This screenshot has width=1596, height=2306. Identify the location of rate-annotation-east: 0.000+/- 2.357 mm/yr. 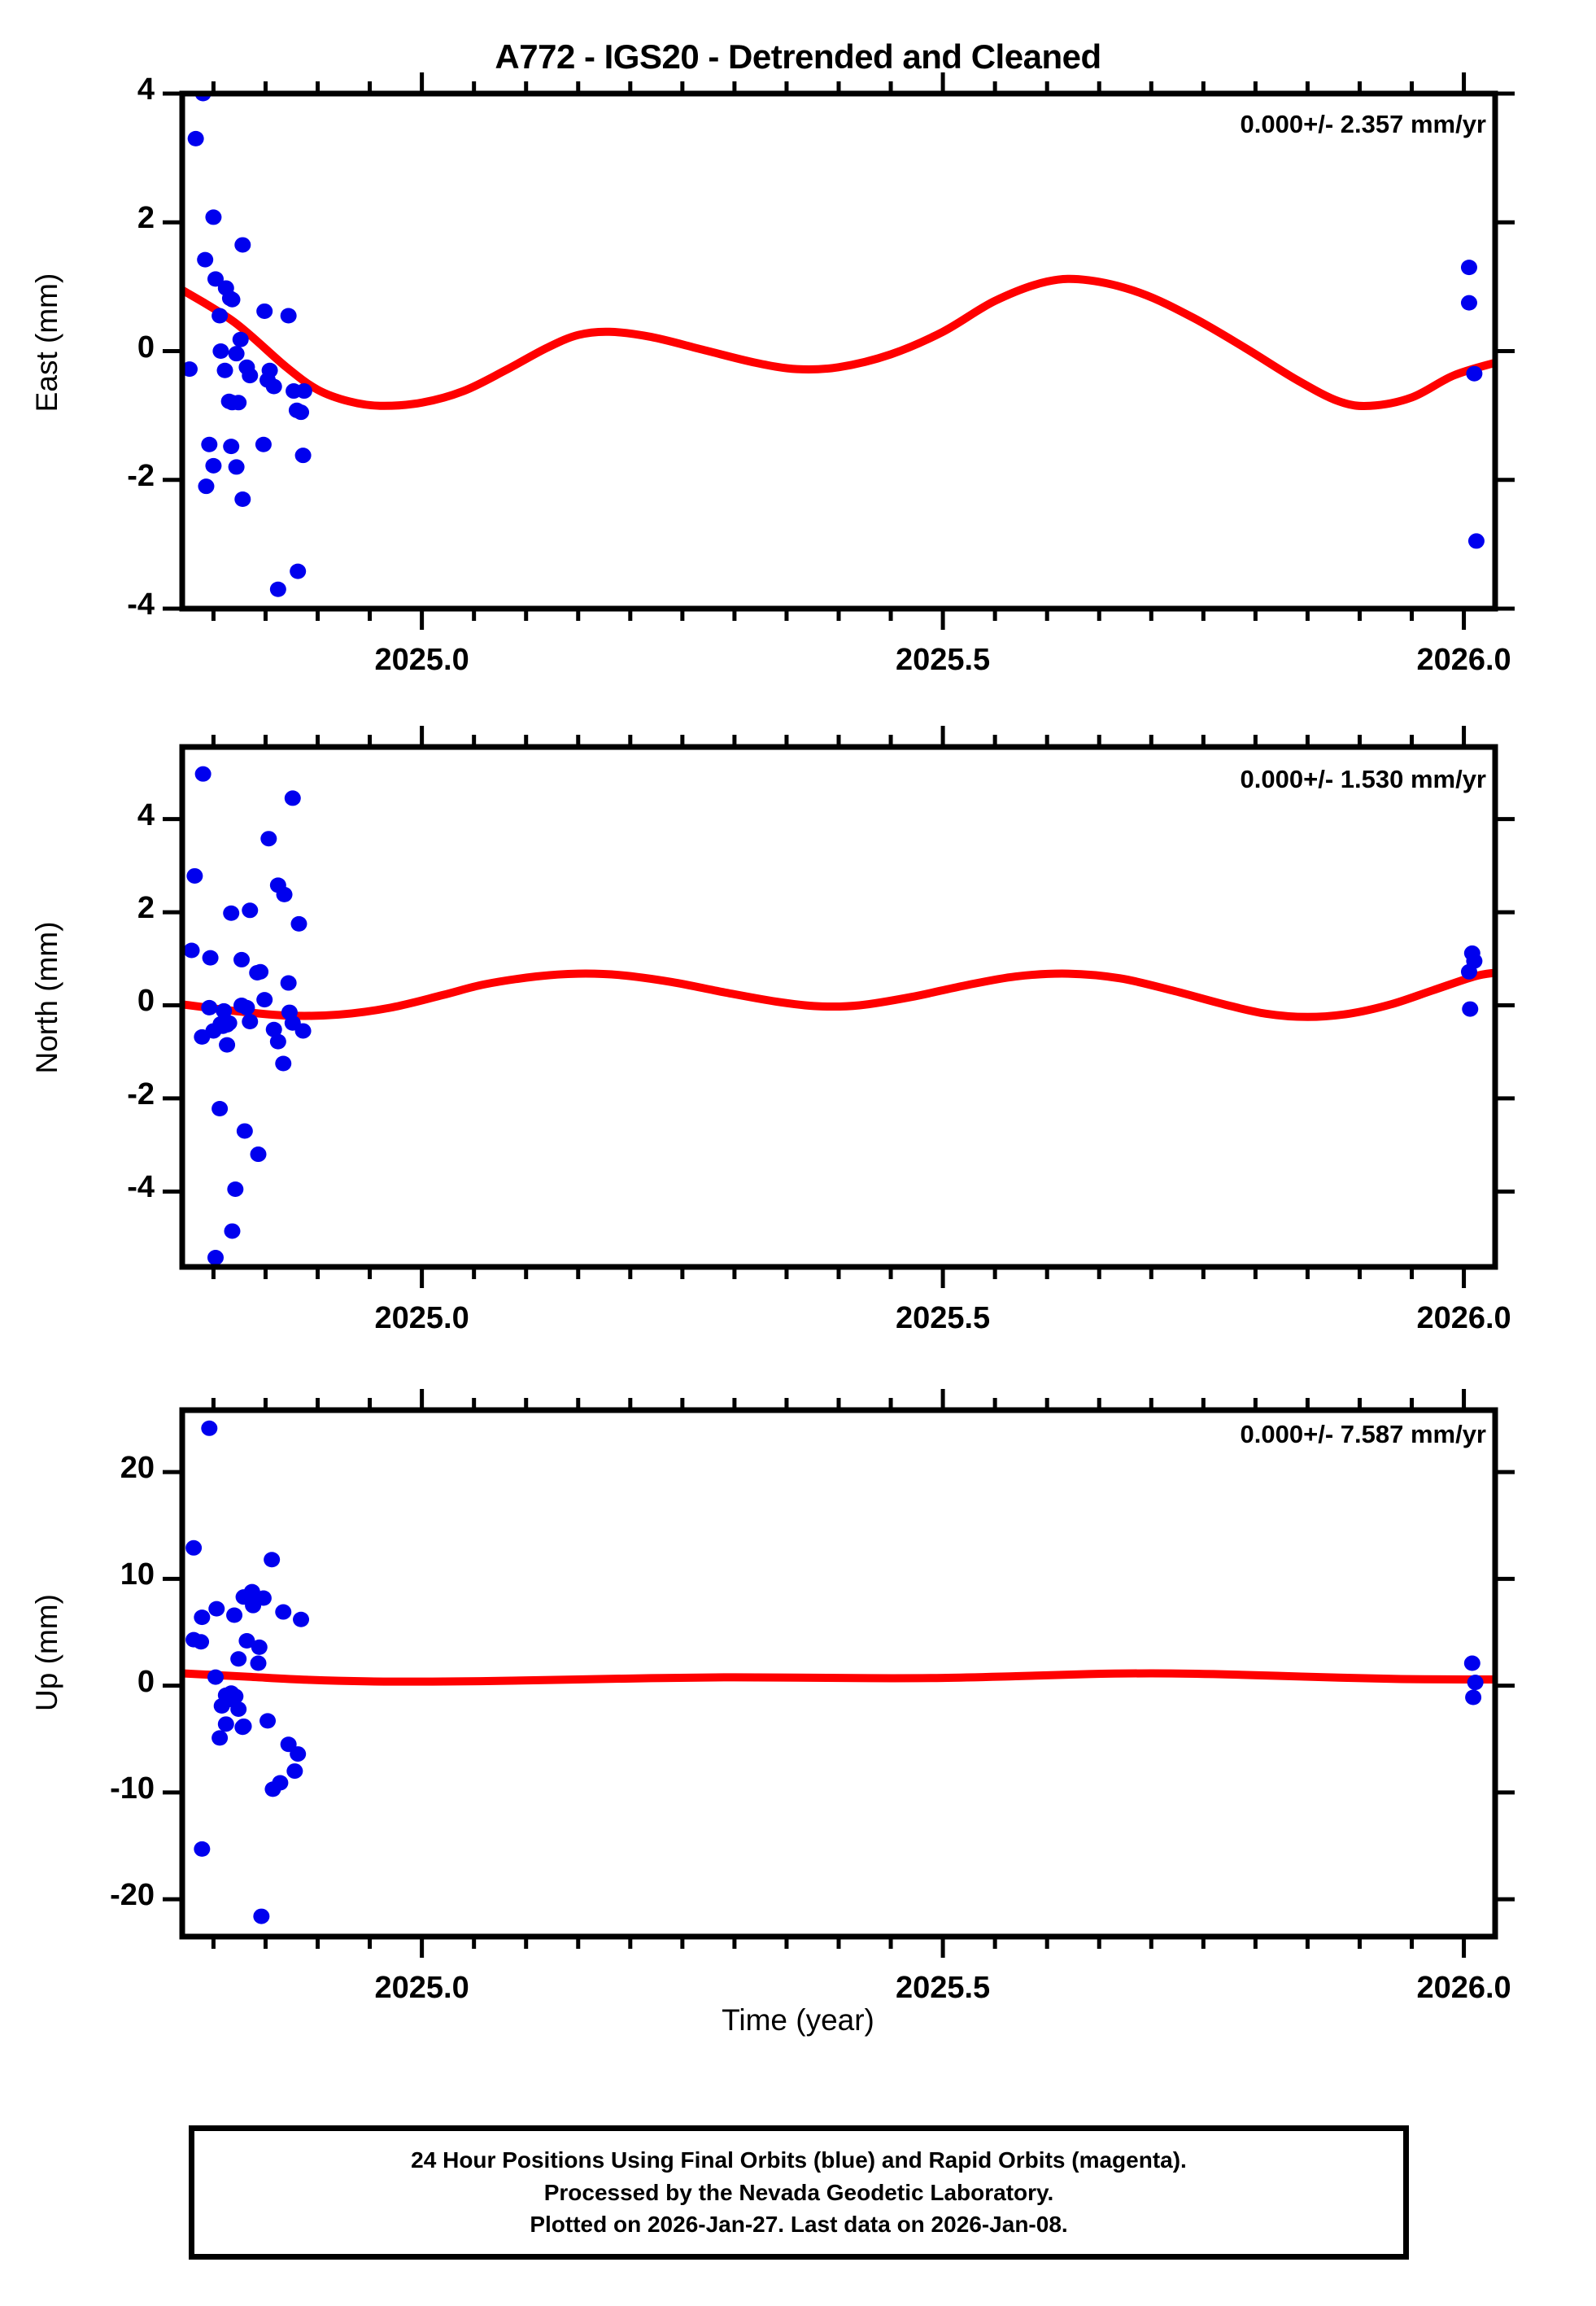
(1363, 124).